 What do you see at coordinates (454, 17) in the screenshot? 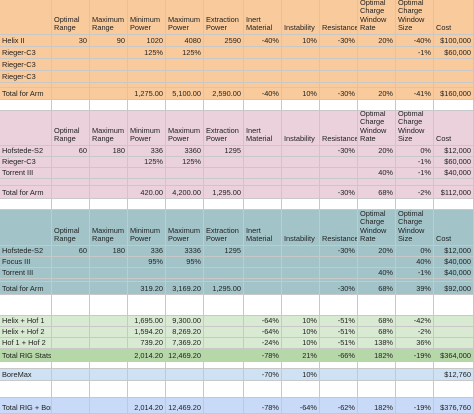
I see `header-cell: Cost` at bounding box center [454, 17].